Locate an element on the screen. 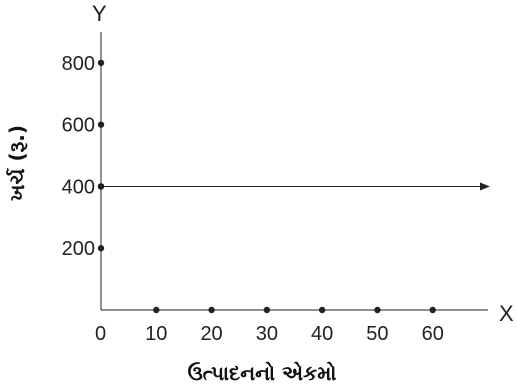 The width and height of the screenshot is (517, 392). x-axis-letter: X is located at coordinates (506, 313).